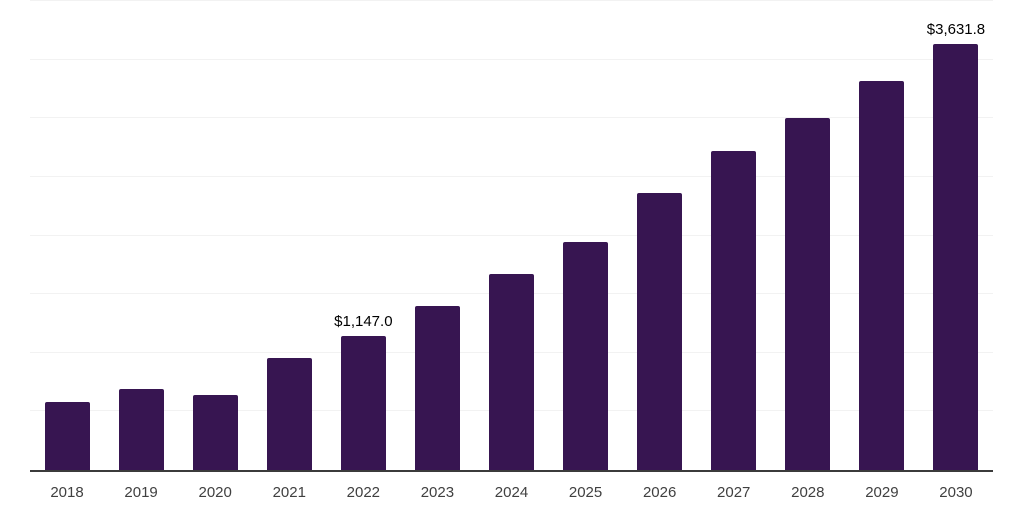 This screenshot has height=512, width=1024. What do you see at coordinates (659, 492) in the screenshot?
I see `x-tick-2026: 2026` at bounding box center [659, 492].